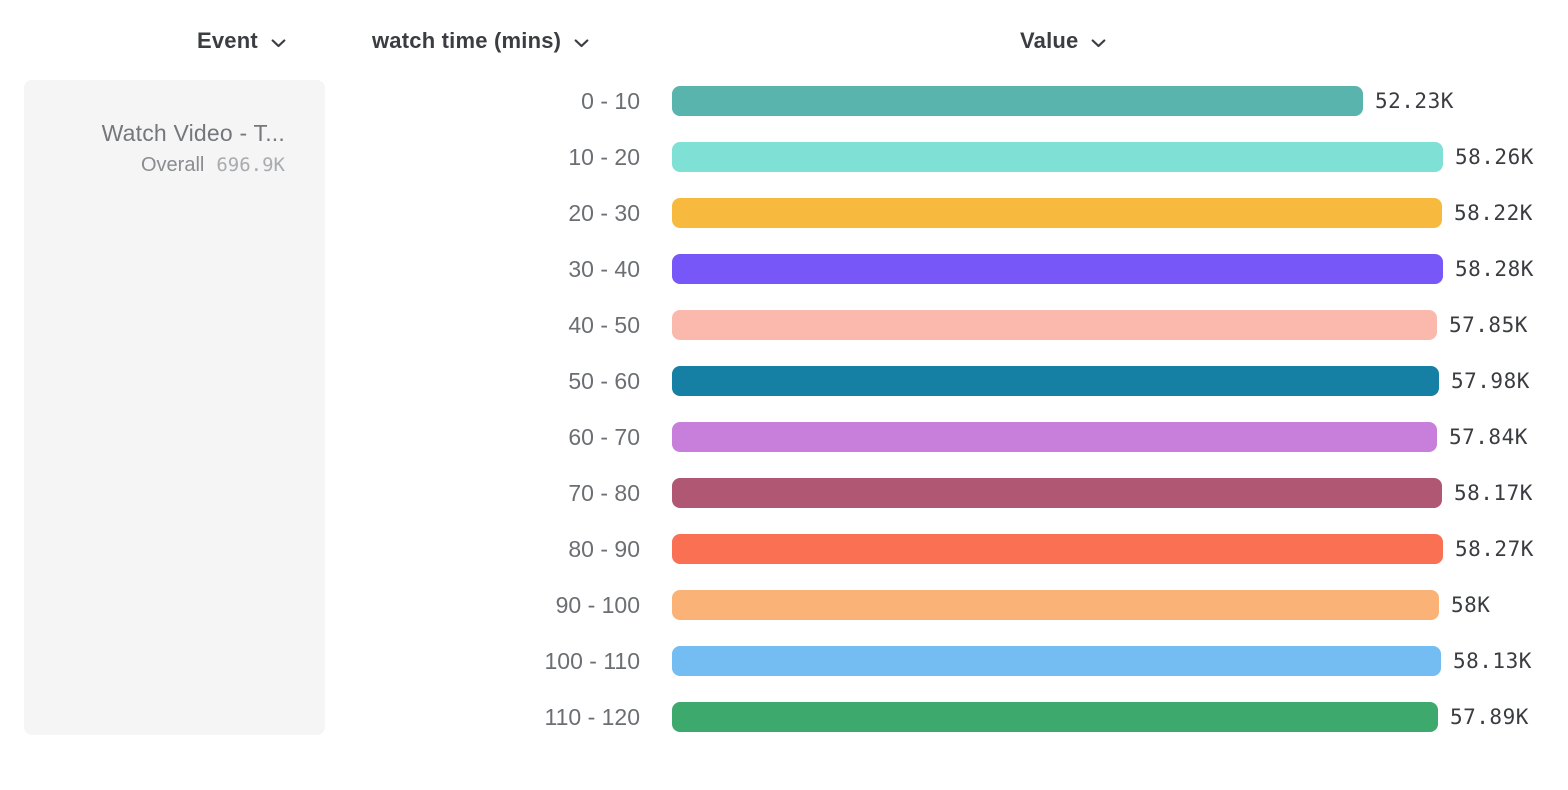 Image resolution: width=1568 pixels, height=790 pixels. What do you see at coordinates (592, 660) in the screenshot?
I see `bucket-label: 100 - 110` at bounding box center [592, 660].